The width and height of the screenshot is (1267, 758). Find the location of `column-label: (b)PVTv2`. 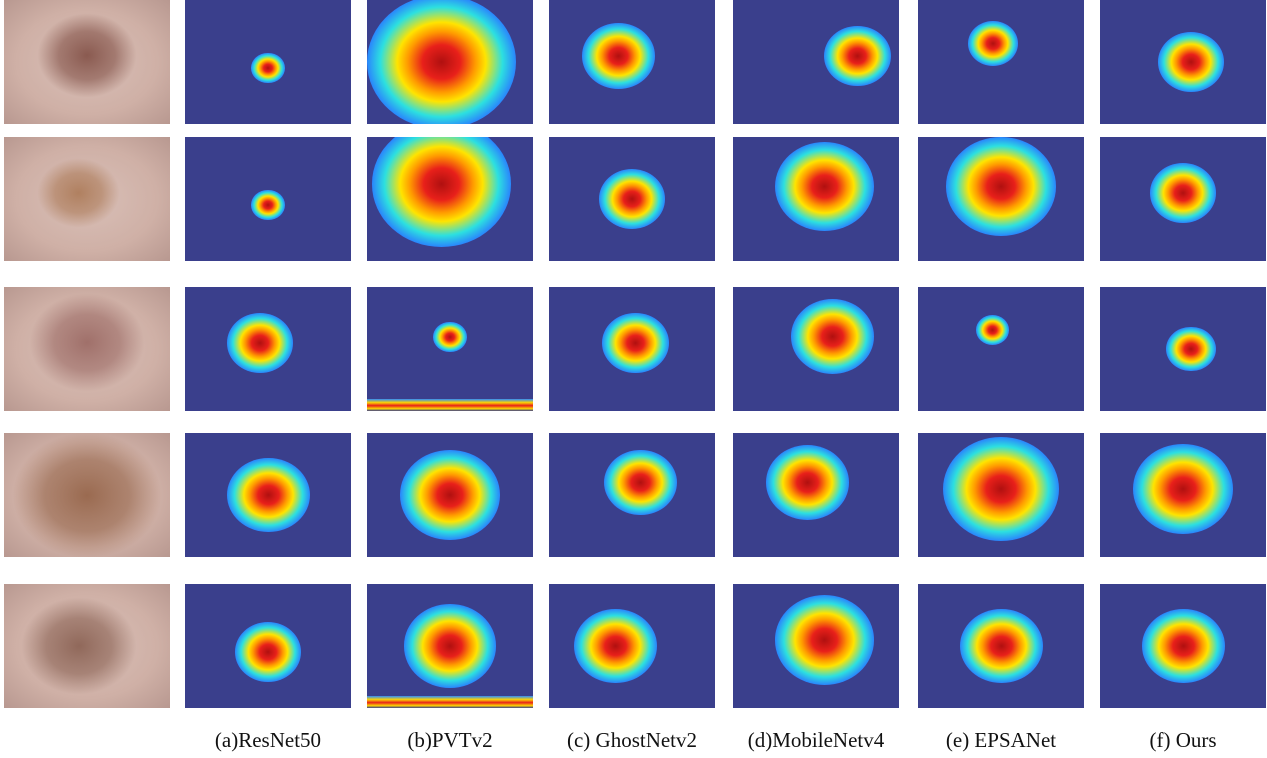

column-label: (b)PVTv2 is located at coordinates (450, 740).